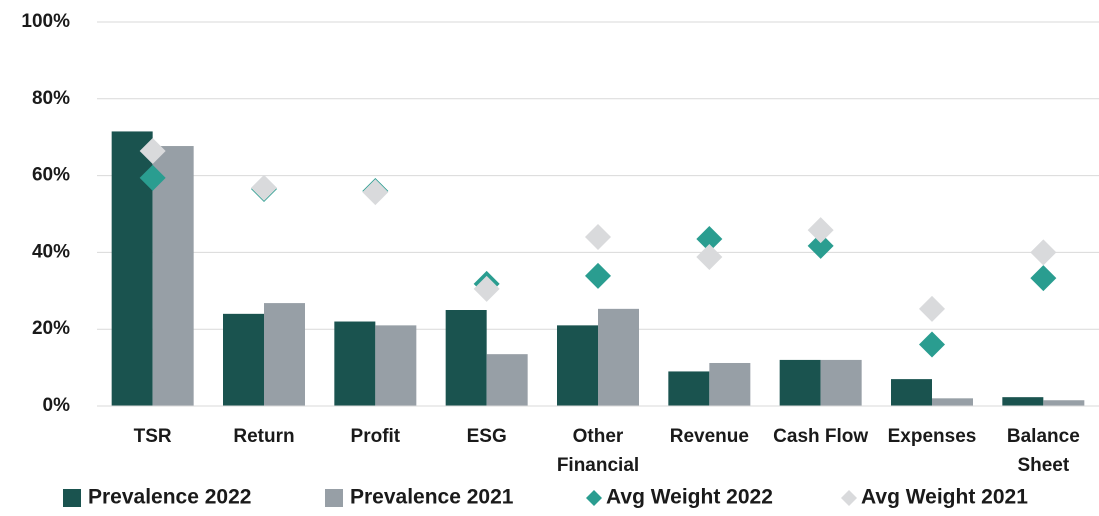 The width and height of the screenshot is (1099, 516). Describe the element at coordinates (432, 497) in the screenshot. I see `legend-label: Prevalence 2021` at that location.